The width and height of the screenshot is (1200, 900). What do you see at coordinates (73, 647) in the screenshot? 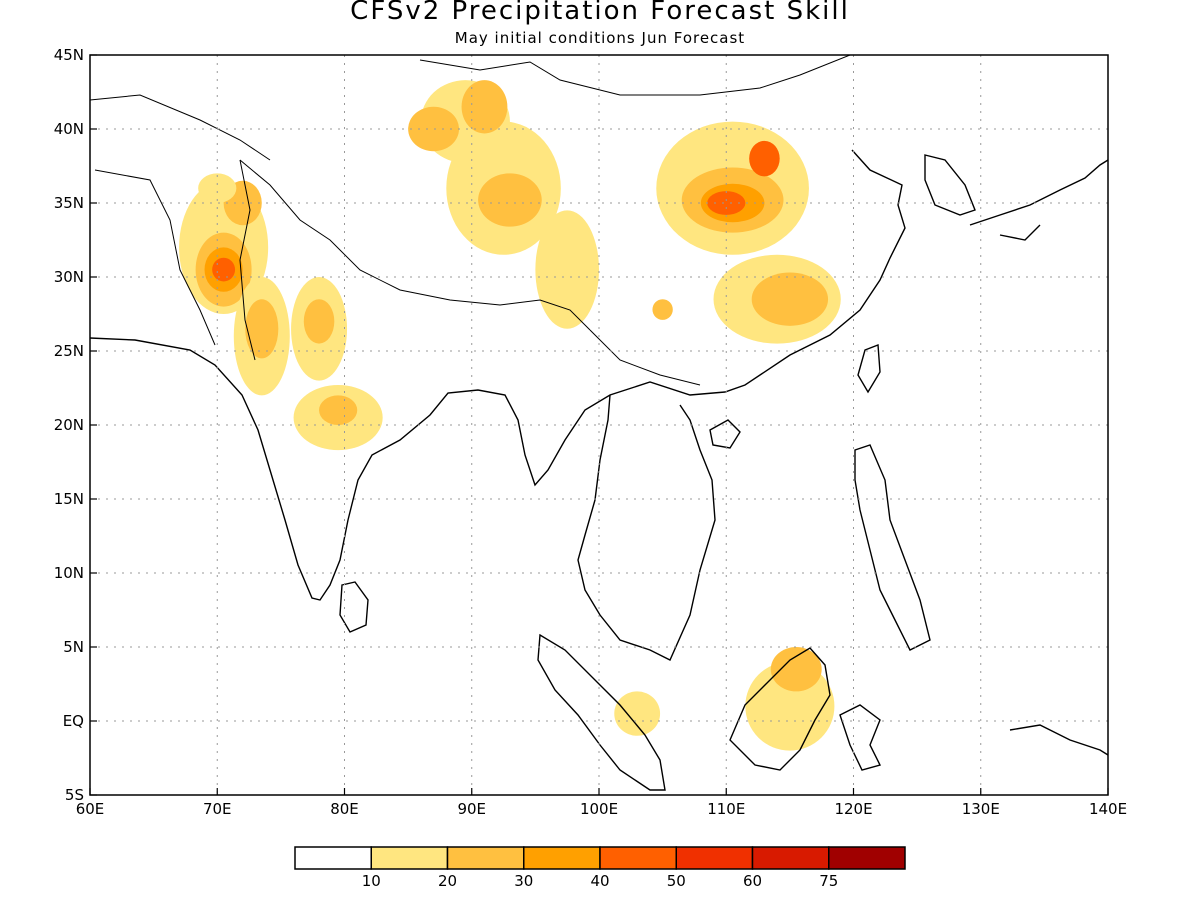
I see `lat-tick-label: 5N` at bounding box center [73, 647].